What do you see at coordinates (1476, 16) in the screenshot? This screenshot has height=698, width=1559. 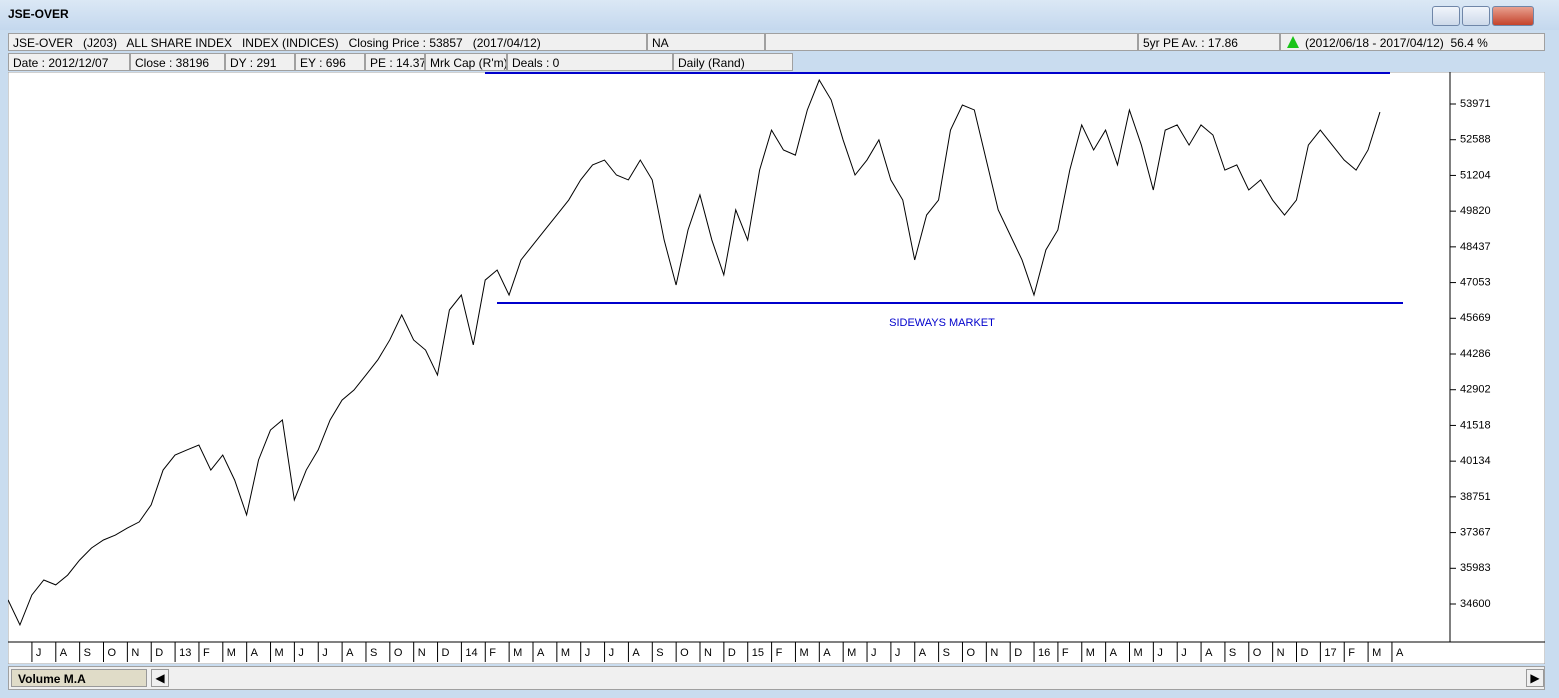 I see `maximize-button` at bounding box center [1476, 16].